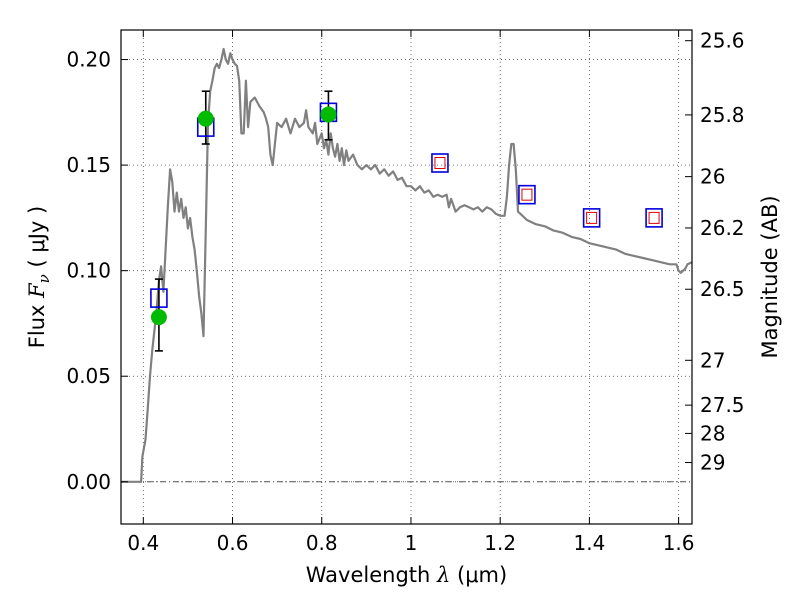 This screenshot has height=600, width=800. Describe the element at coordinates (679, 543) in the screenshot. I see `x-tick-label: 1.6` at that location.